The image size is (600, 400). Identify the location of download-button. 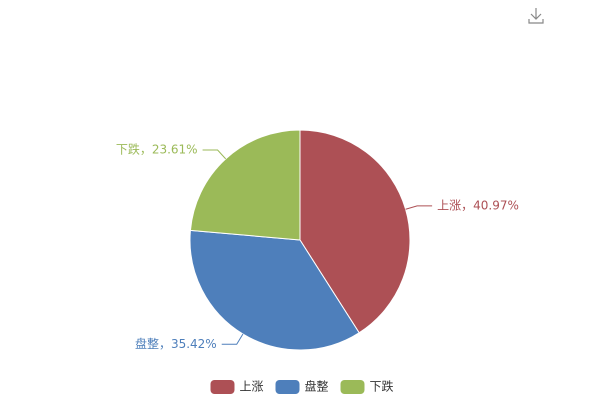
(536, 16).